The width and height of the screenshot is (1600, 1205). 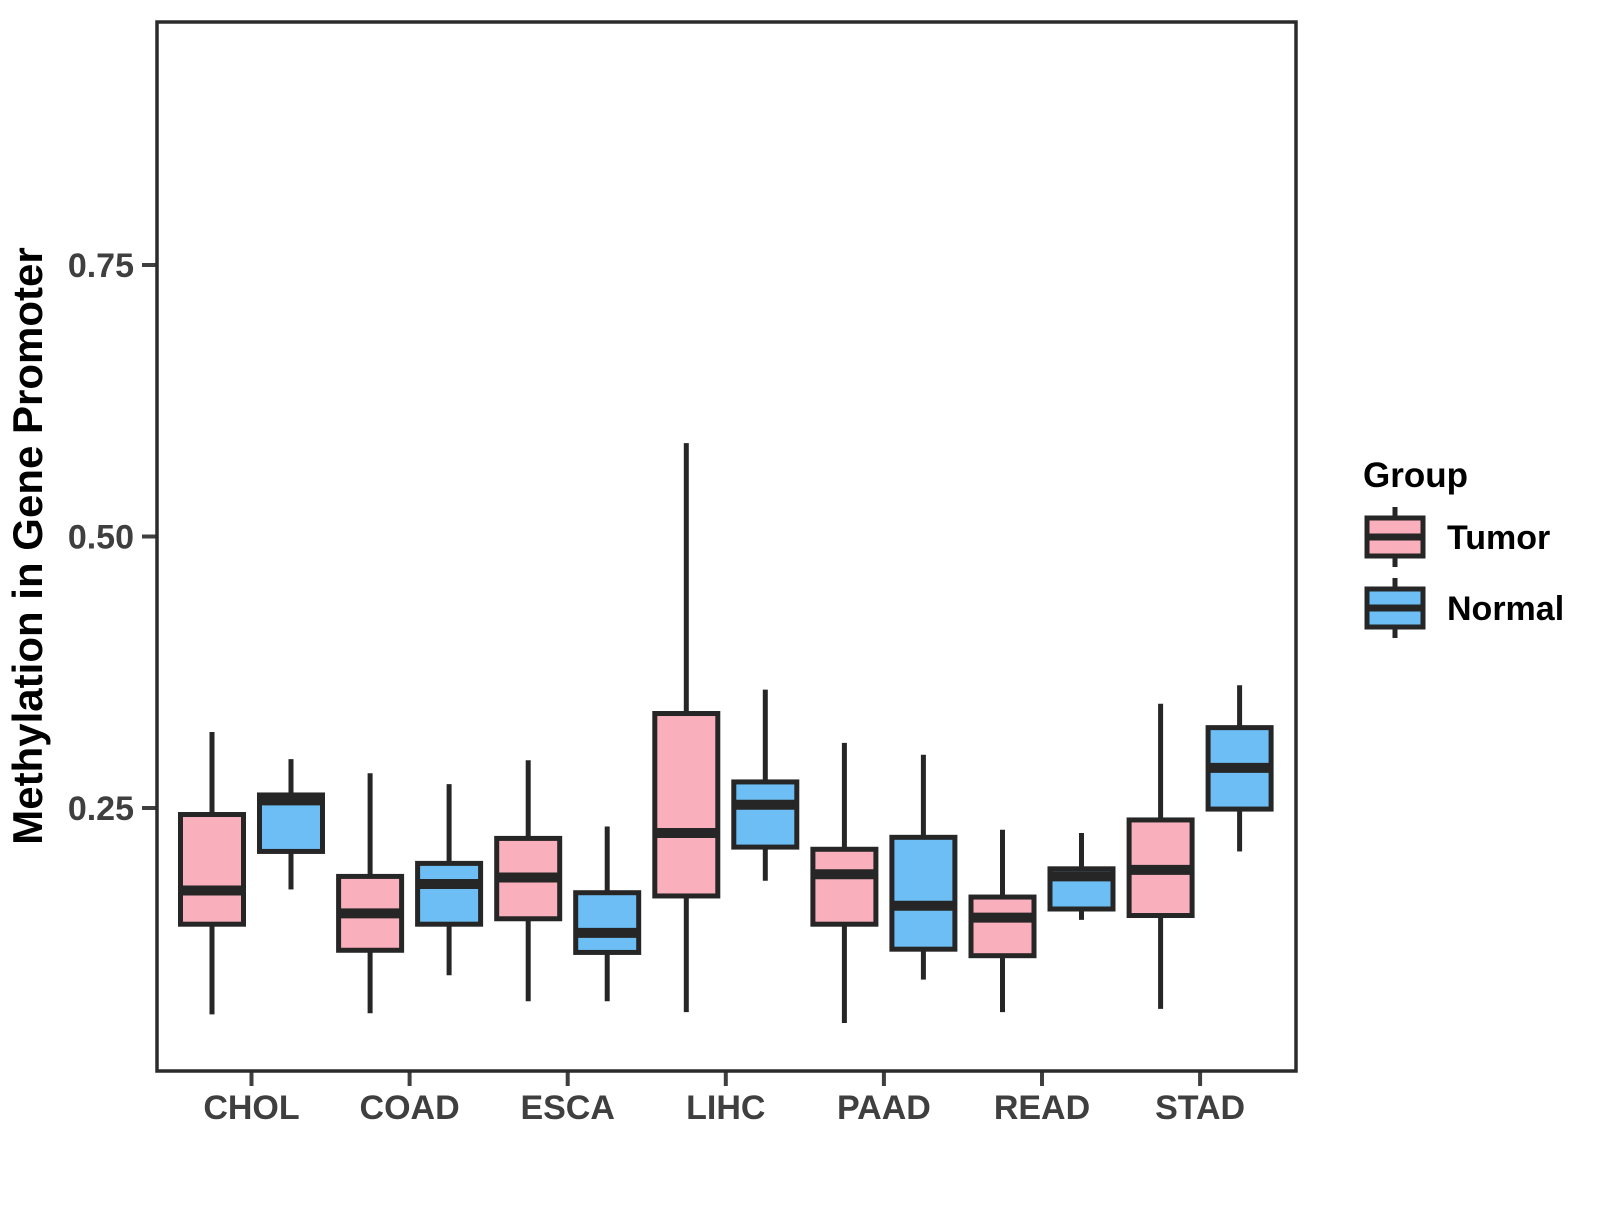 What do you see at coordinates (251, 1108) in the screenshot?
I see `x-tick-label-chol: CHOL` at bounding box center [251, 1108].